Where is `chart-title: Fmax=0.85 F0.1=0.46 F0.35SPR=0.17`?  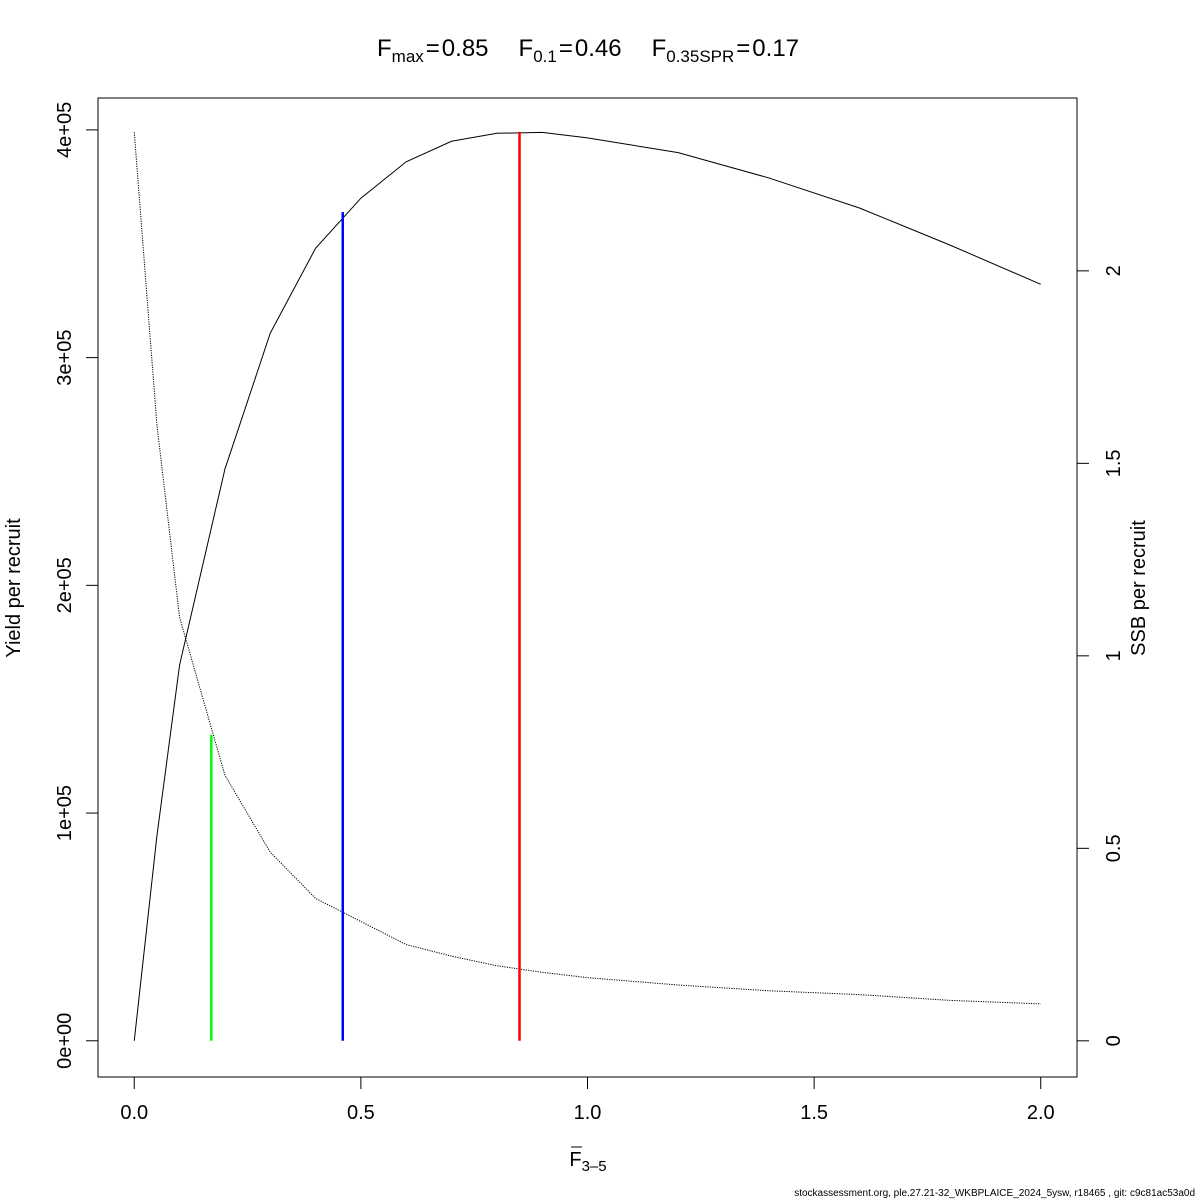 chart-title: Fmax=0.85 F0.1=0.46 F0.35SPR=0.17 is located at coordinates (588, 50).